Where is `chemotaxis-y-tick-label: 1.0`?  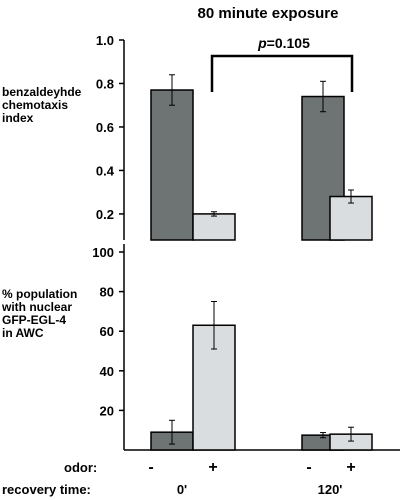 chemotaxis-y-tick-label: 1.0 is located at coordinates (105, 40).